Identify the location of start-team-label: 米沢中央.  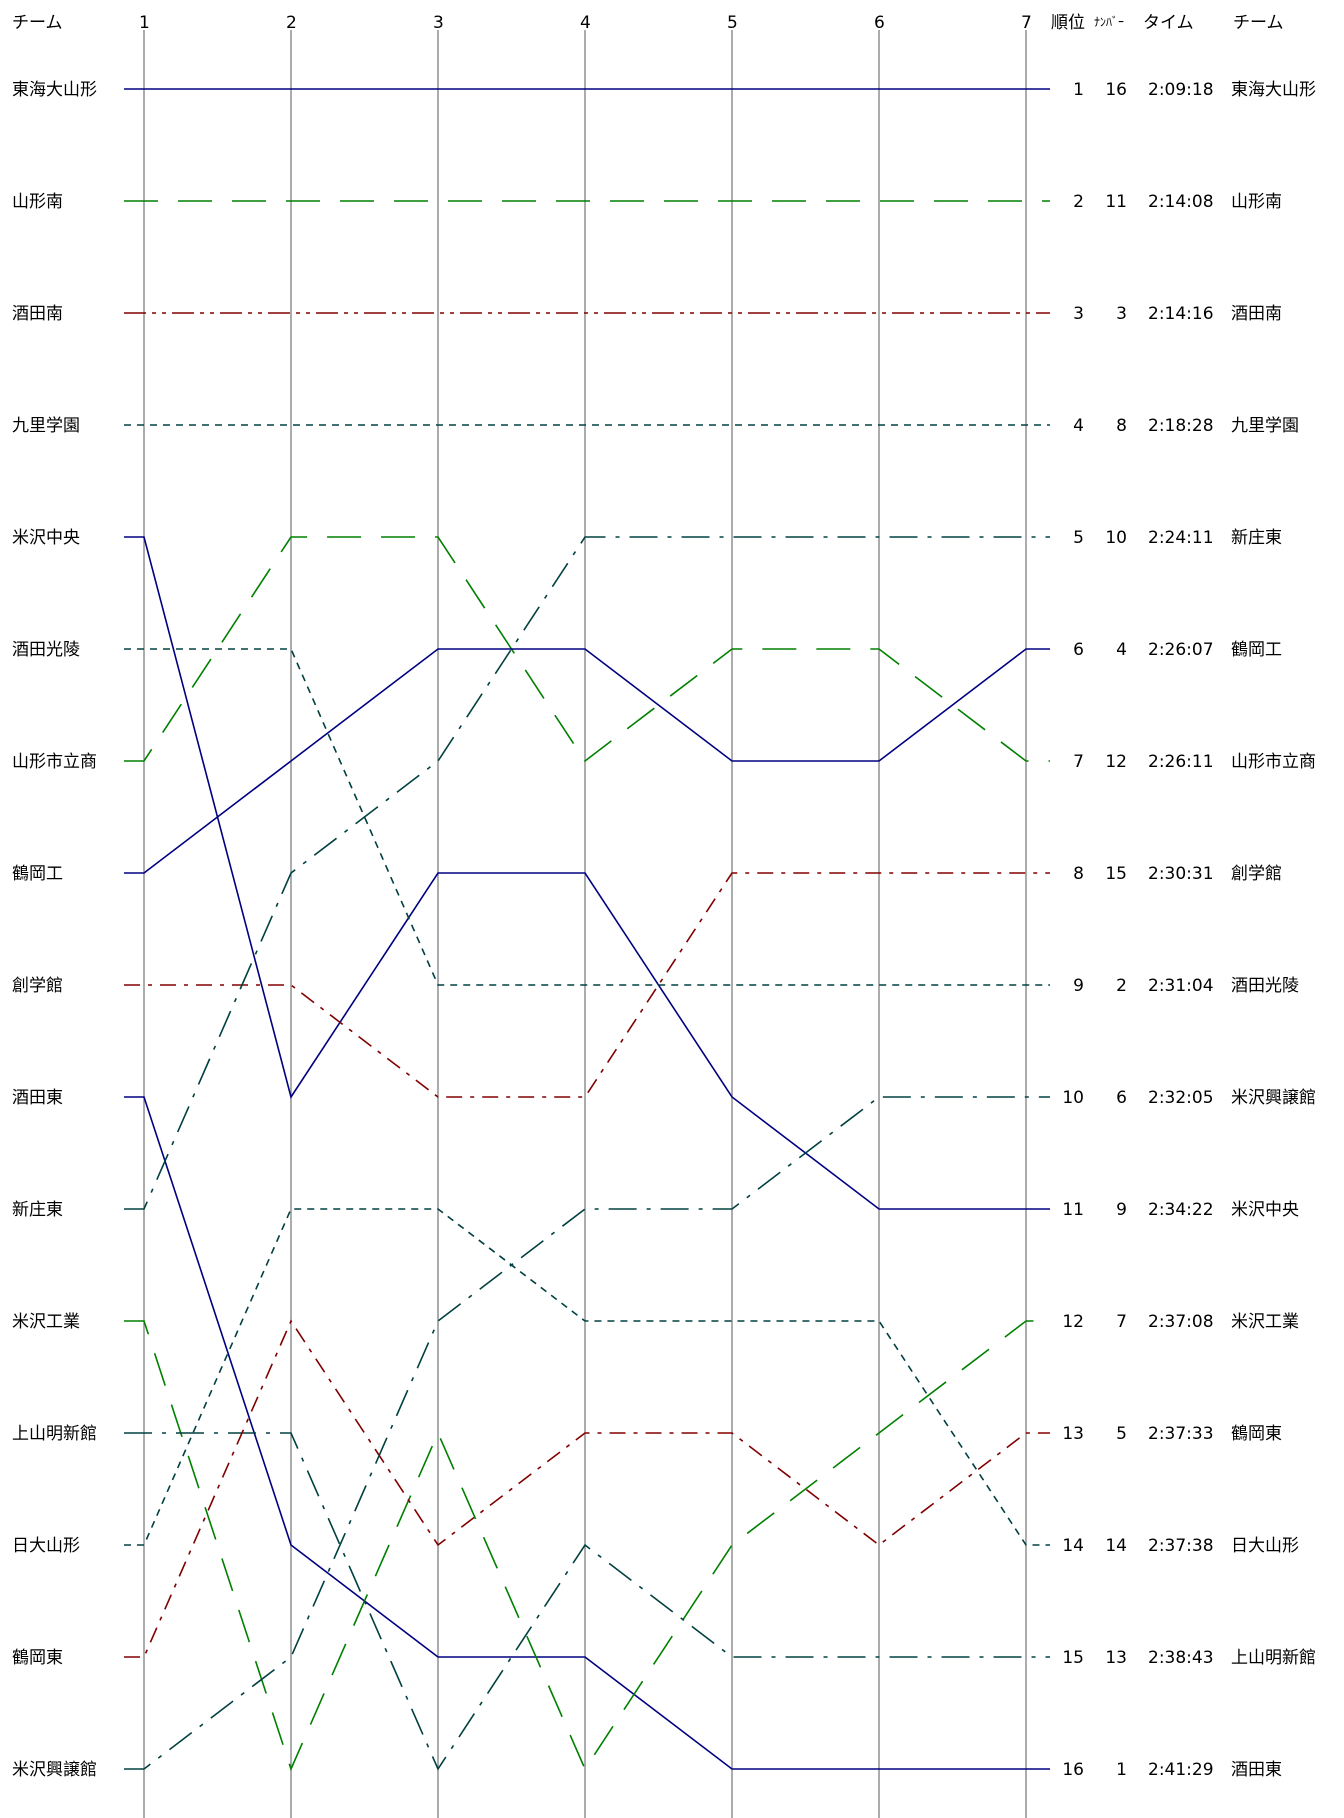
(46, 538).